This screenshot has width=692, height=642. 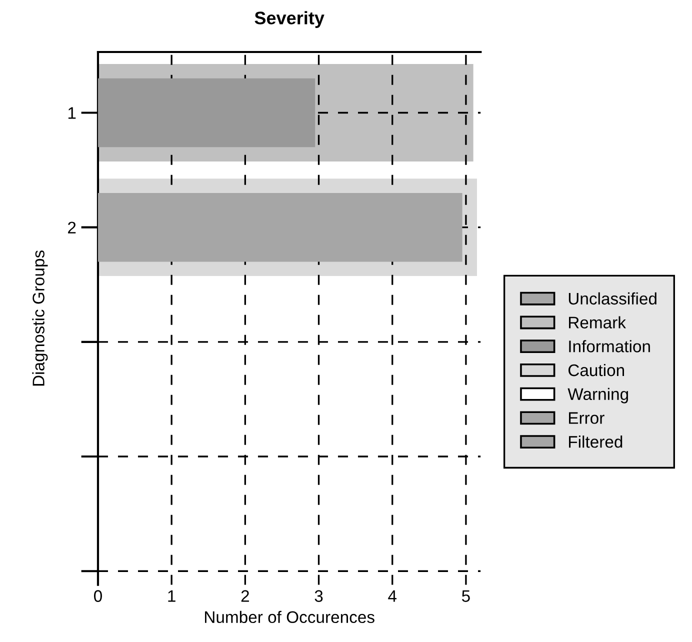 What do you see at coordinates (245, 596) in the screenshot?
I see `x-tick-label: 2` at bounding box center [245, 596].